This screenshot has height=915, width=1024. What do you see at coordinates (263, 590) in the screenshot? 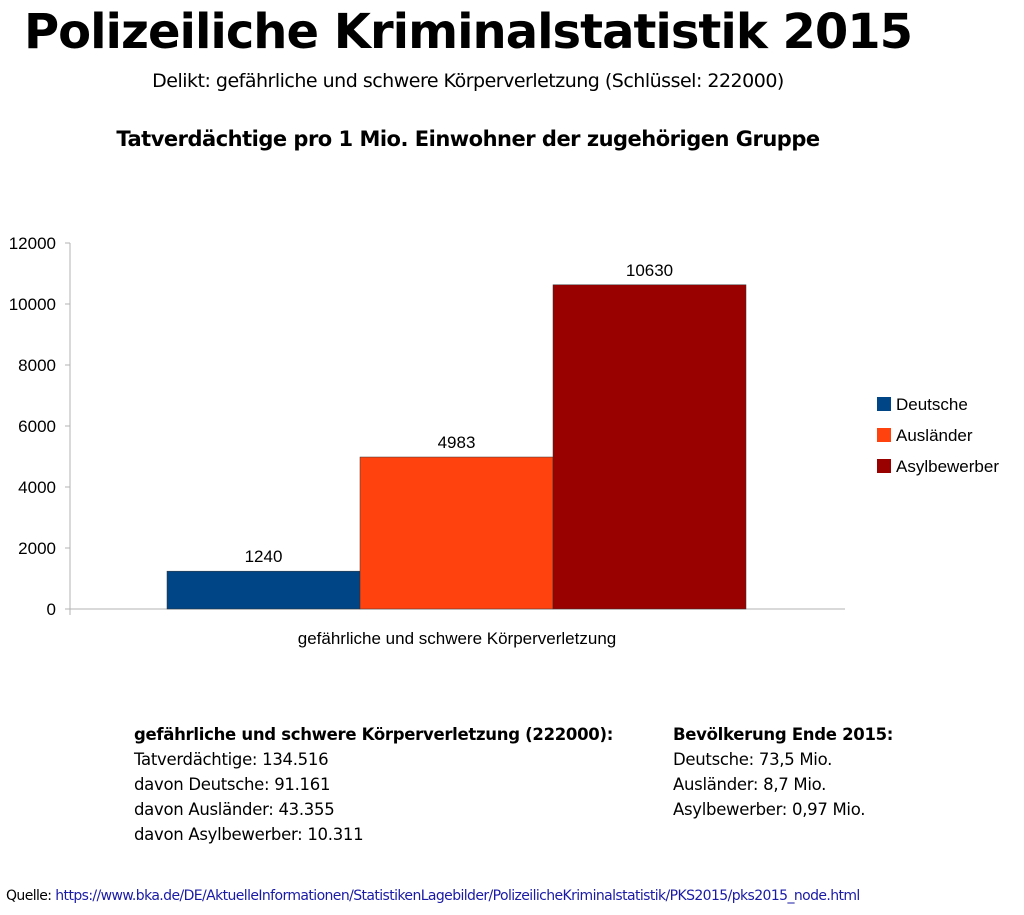
I see `bar-deutsche` at bounding box center [263, 590].